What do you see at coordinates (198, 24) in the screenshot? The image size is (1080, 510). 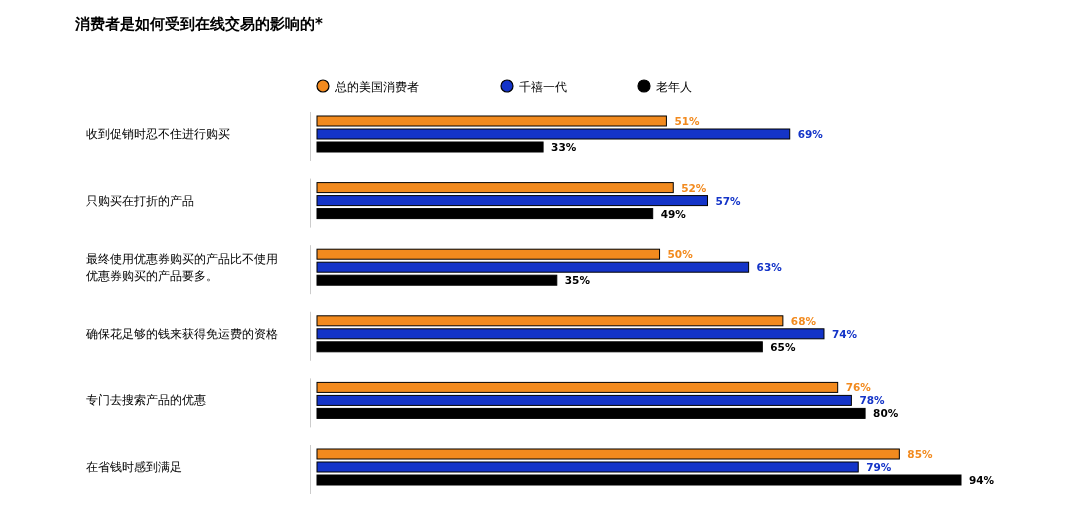 I see `chart-title: 消费者是如何受到在线交易的影响的*` at bounding box center [198, 24].